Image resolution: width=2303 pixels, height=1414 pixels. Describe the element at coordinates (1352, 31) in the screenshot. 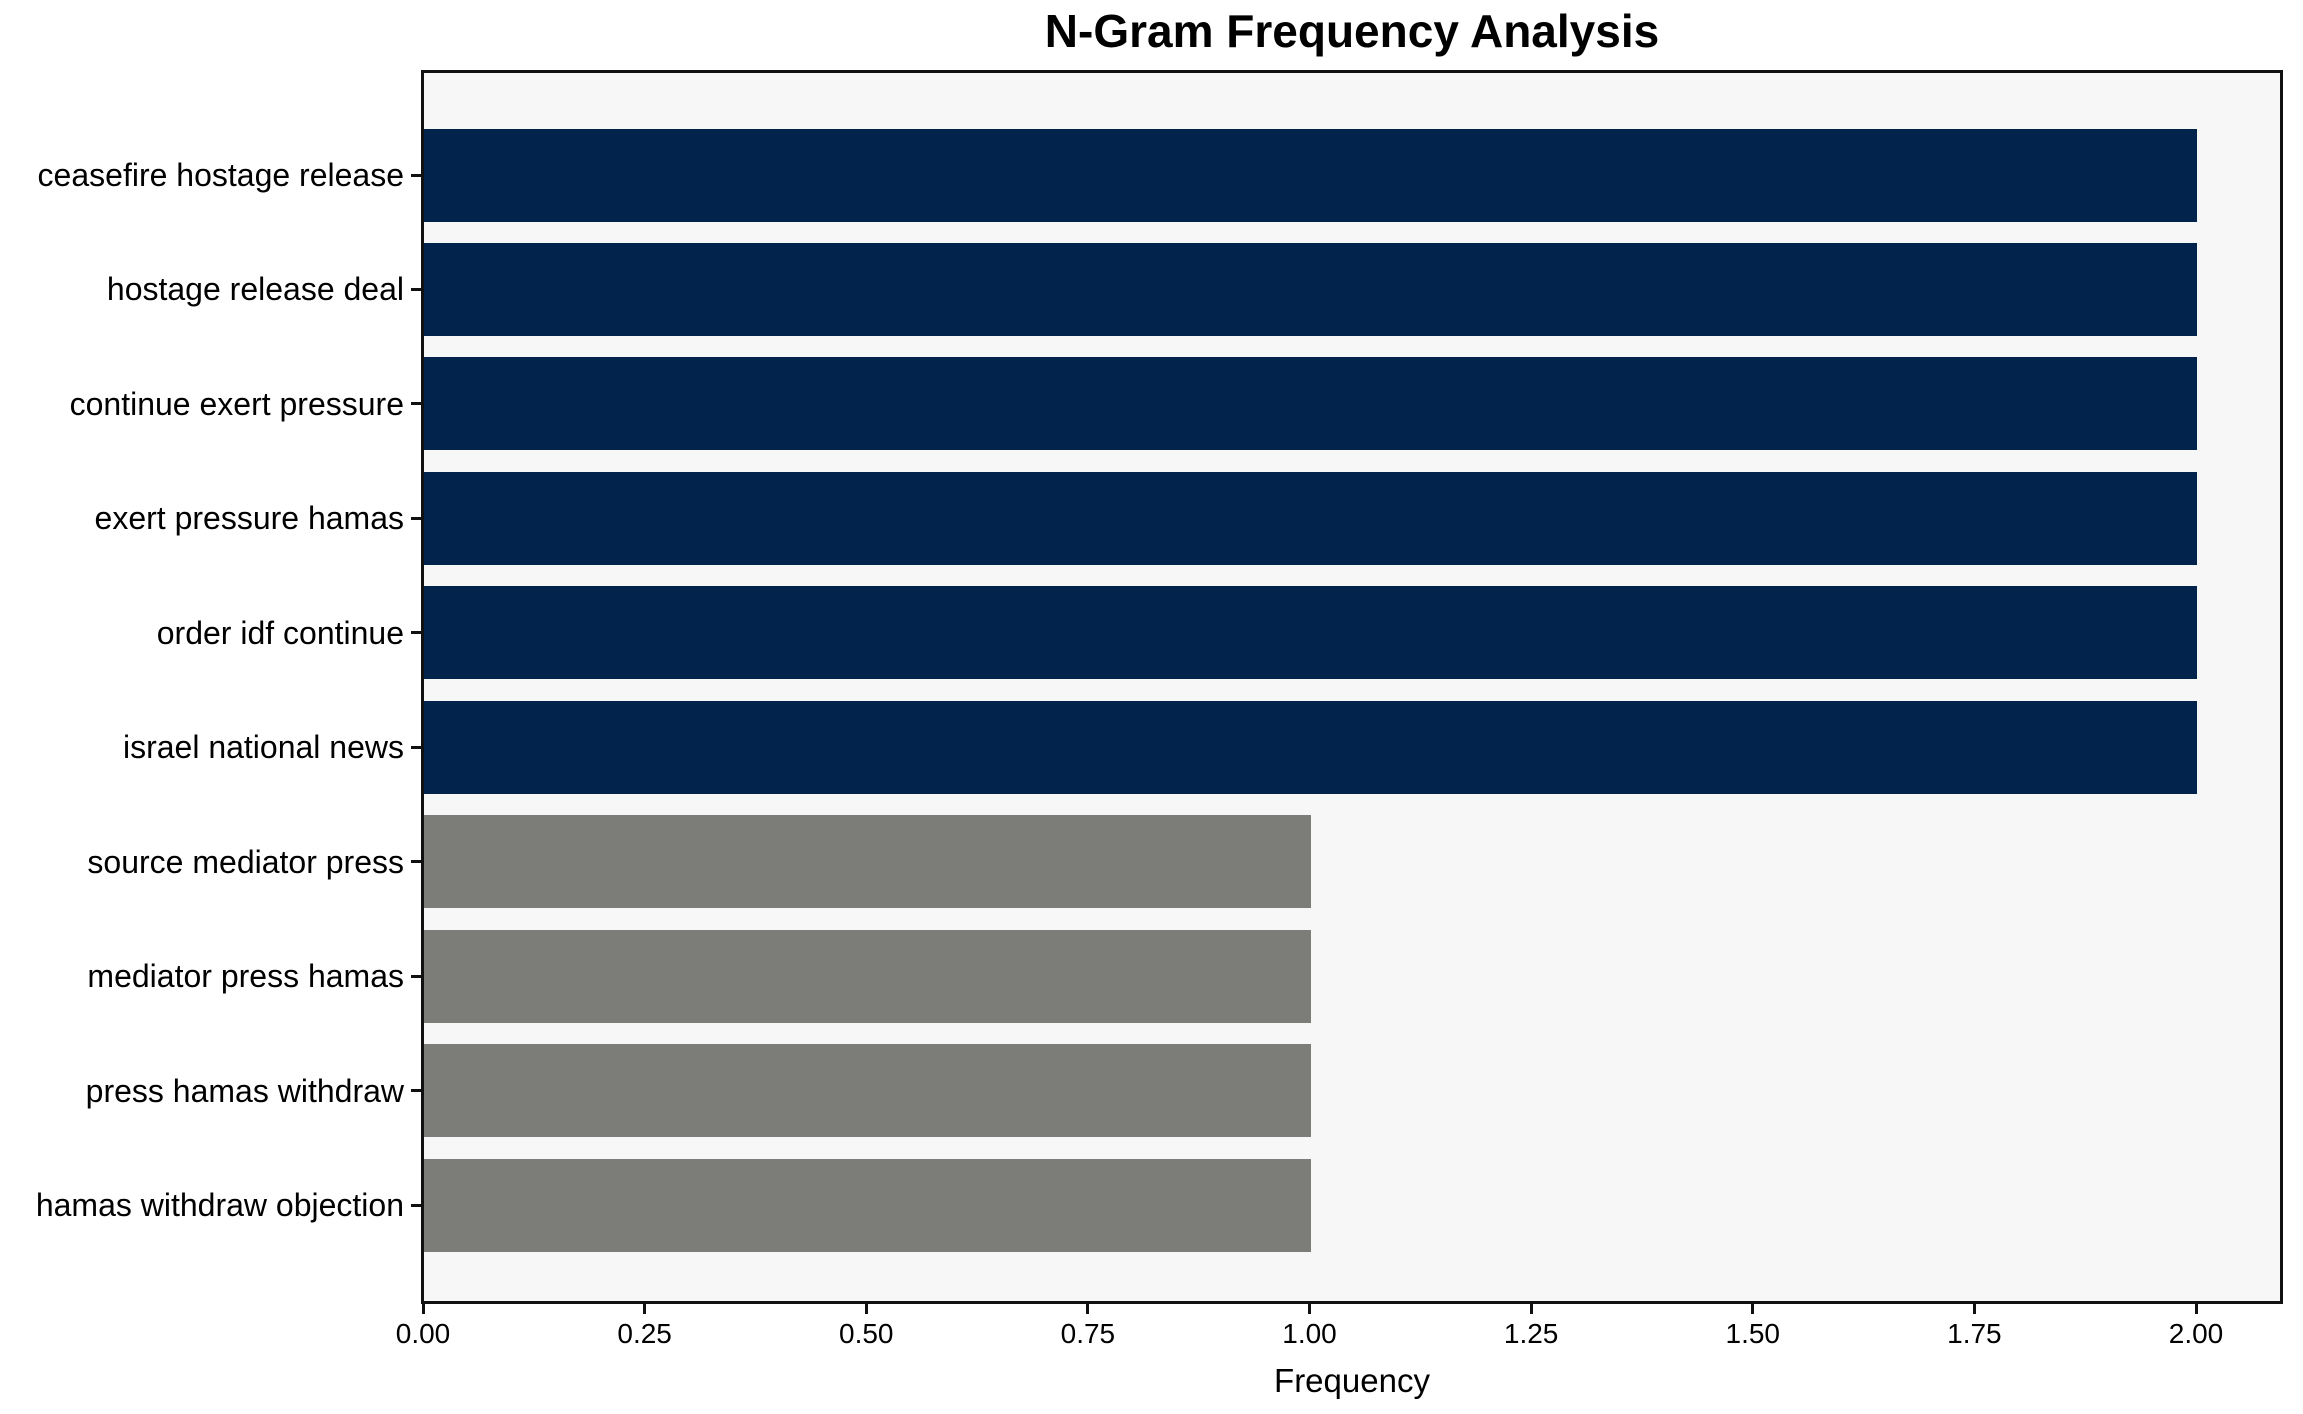

I see `chart-title: N-Gram Frequency Analysis` at that location.